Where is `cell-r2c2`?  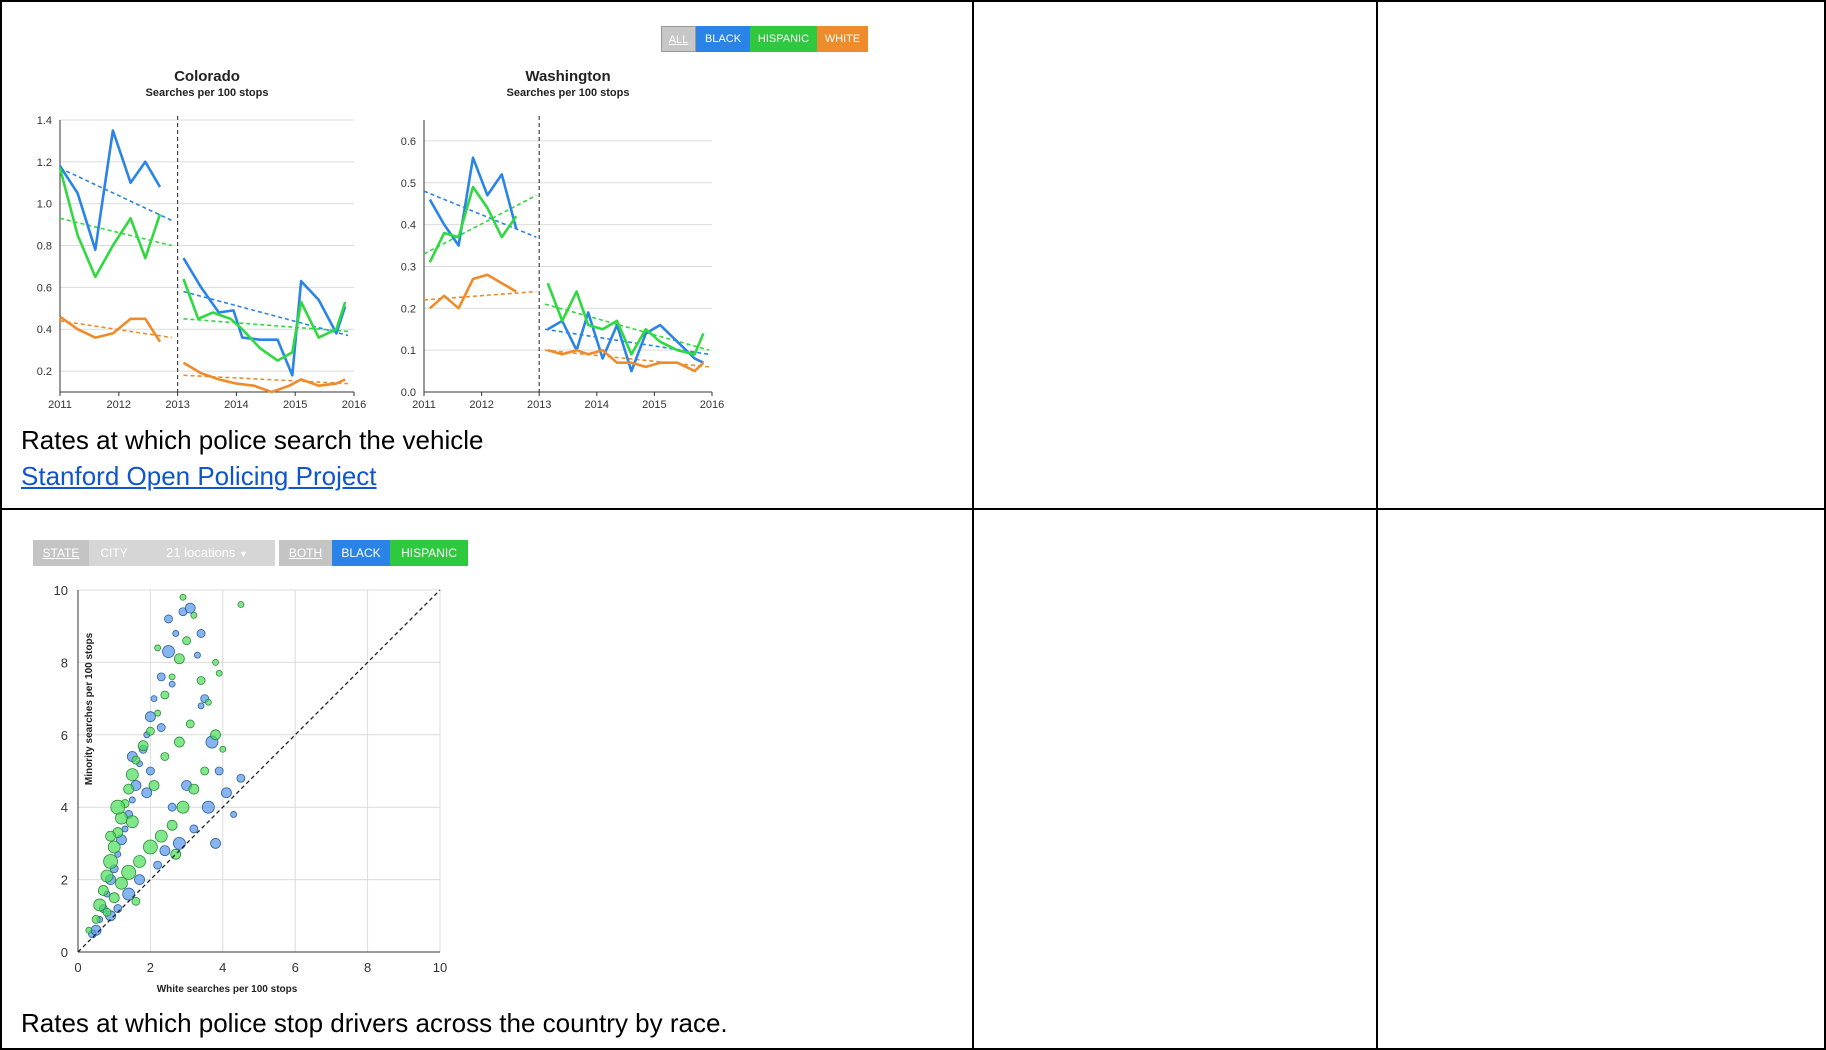 cell-r2c2 is located at coordinates (1175, 779).